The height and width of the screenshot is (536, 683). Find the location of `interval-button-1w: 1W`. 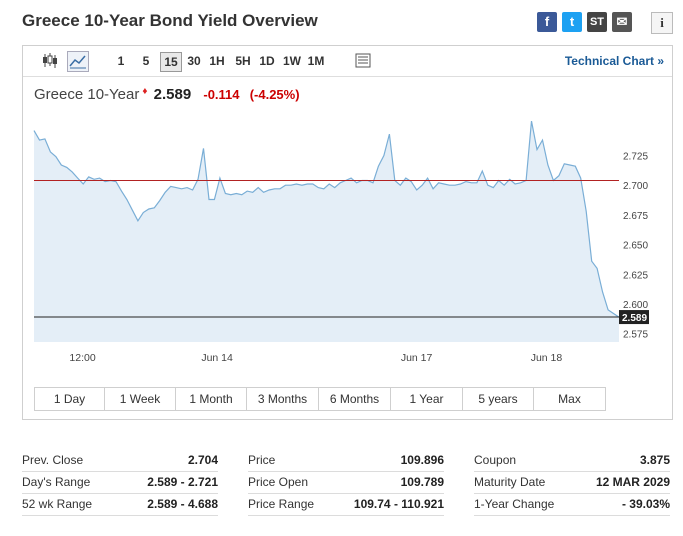

interval-button-1w: 1W is located at coordinates (292, 61).